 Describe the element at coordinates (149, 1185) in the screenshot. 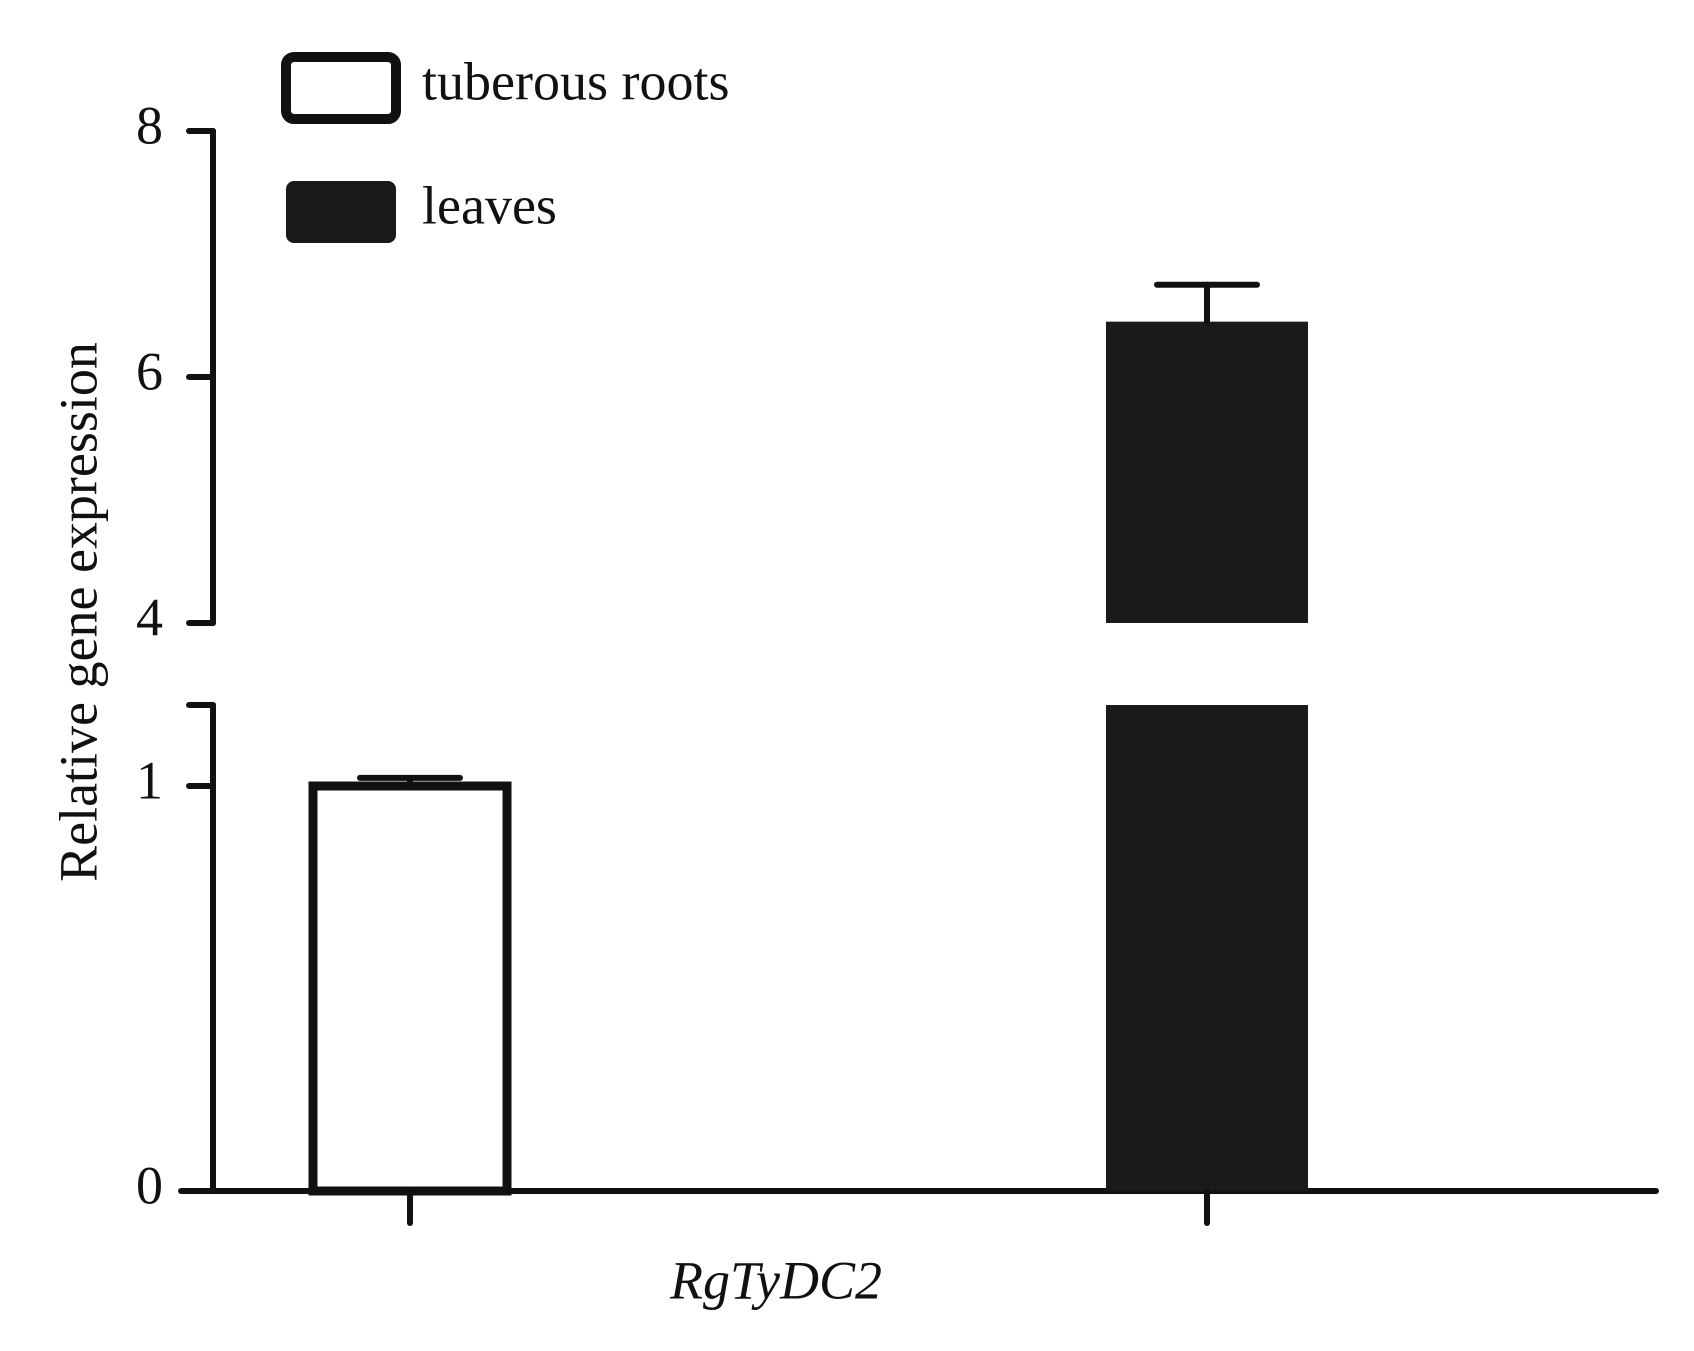

I see `y-tick-label: 0` at that location.